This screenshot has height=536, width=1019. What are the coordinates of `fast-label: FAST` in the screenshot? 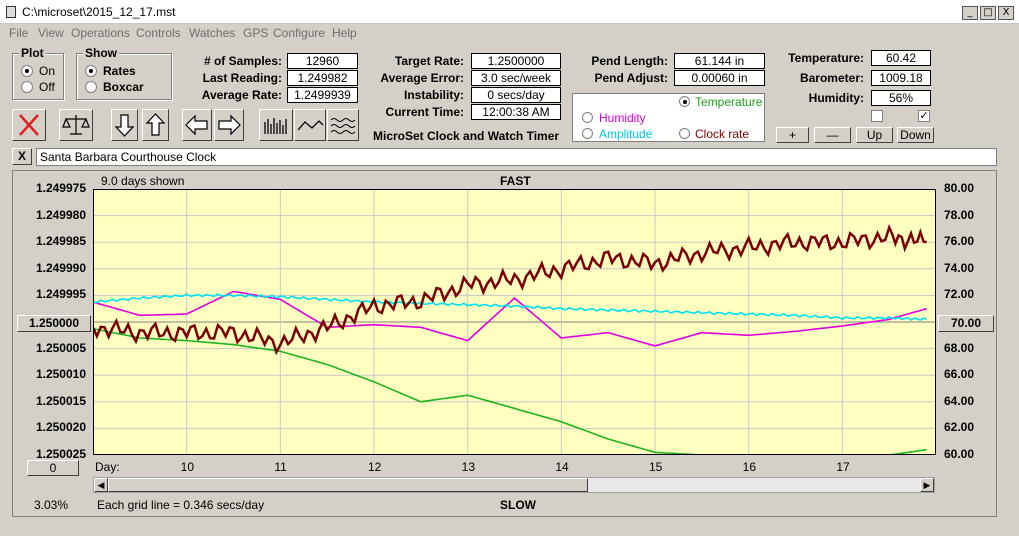 It's located at (515, 181).